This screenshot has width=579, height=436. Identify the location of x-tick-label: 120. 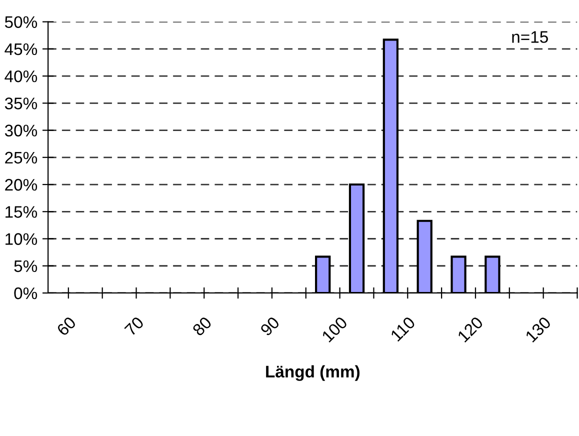
(470, 329).